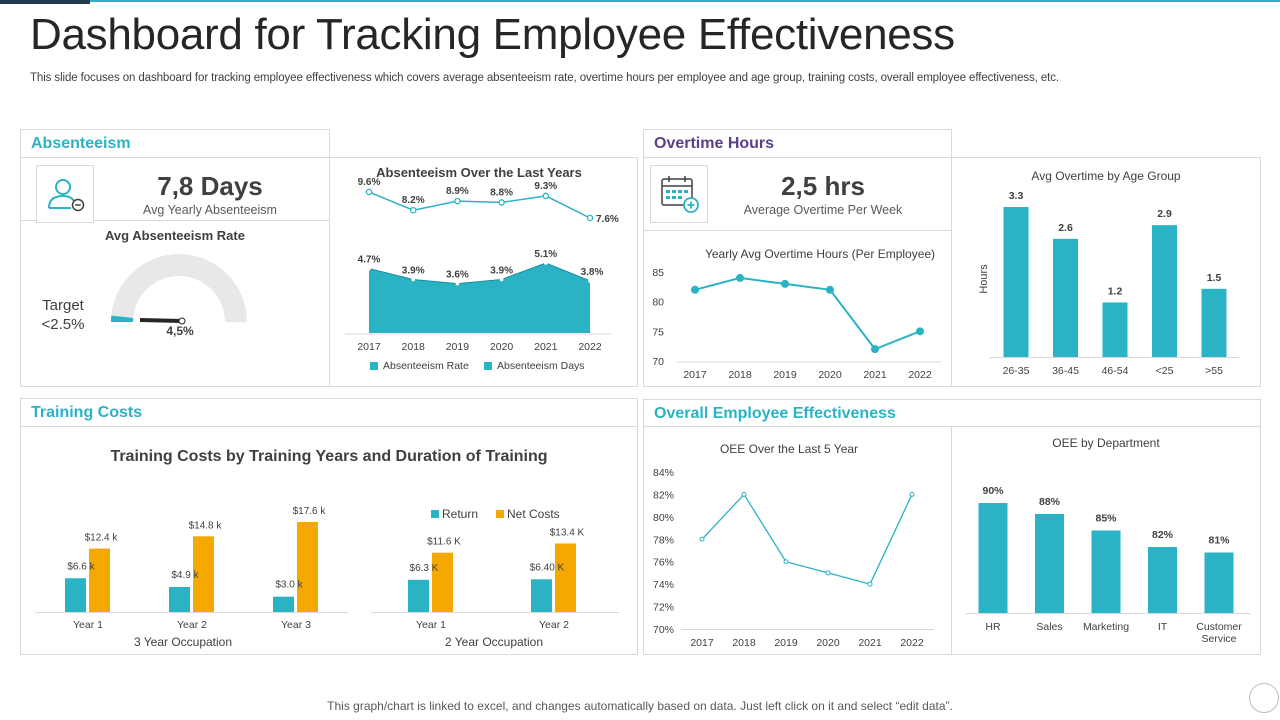 Image resolution: width=1280 pixels, height=720 pixels. What do you see at coordinates (180, 331) in the screenshot?
I see `gauge-value: 4,5%` at bounding box center [180, 331].